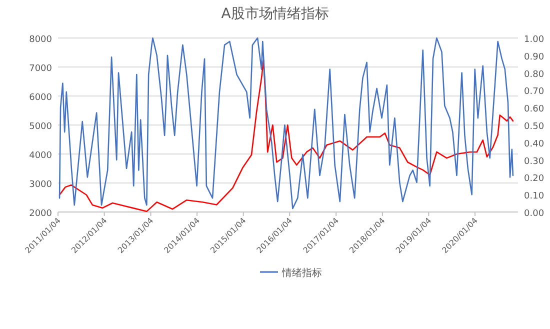 The image size is (550, 329). I want to click on y-tick-label: 5000, so click(40, 127).